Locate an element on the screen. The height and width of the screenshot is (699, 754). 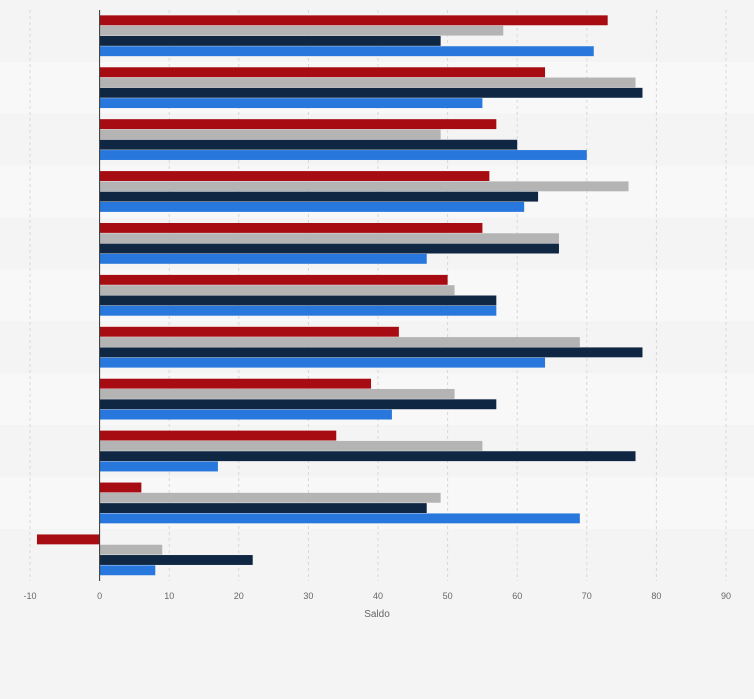
x-tick-label: 90 is located at coordinates (726, 596).